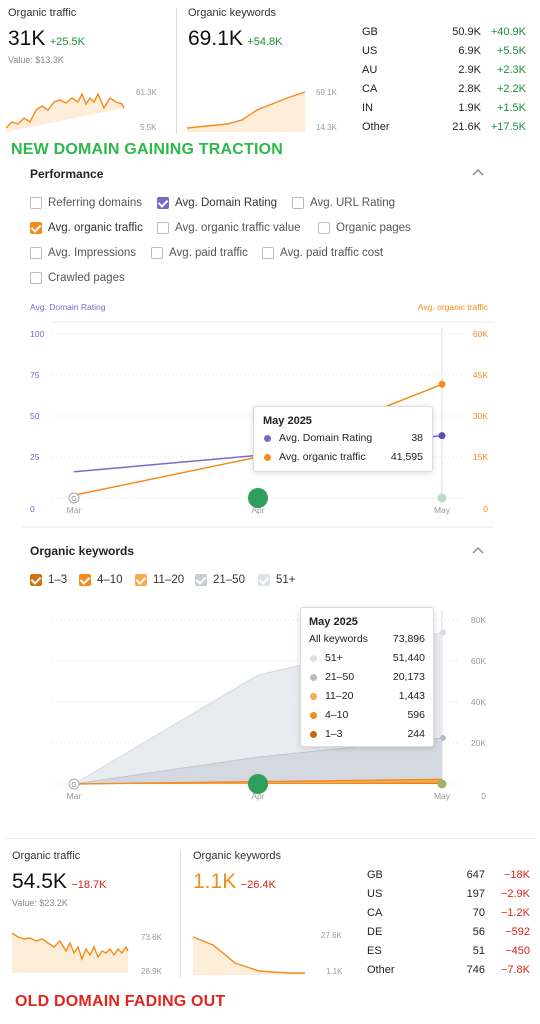 The height and width of the screenshot is (1024, 540). I want to click on country-delta: +1.5K, so click(511, 108).